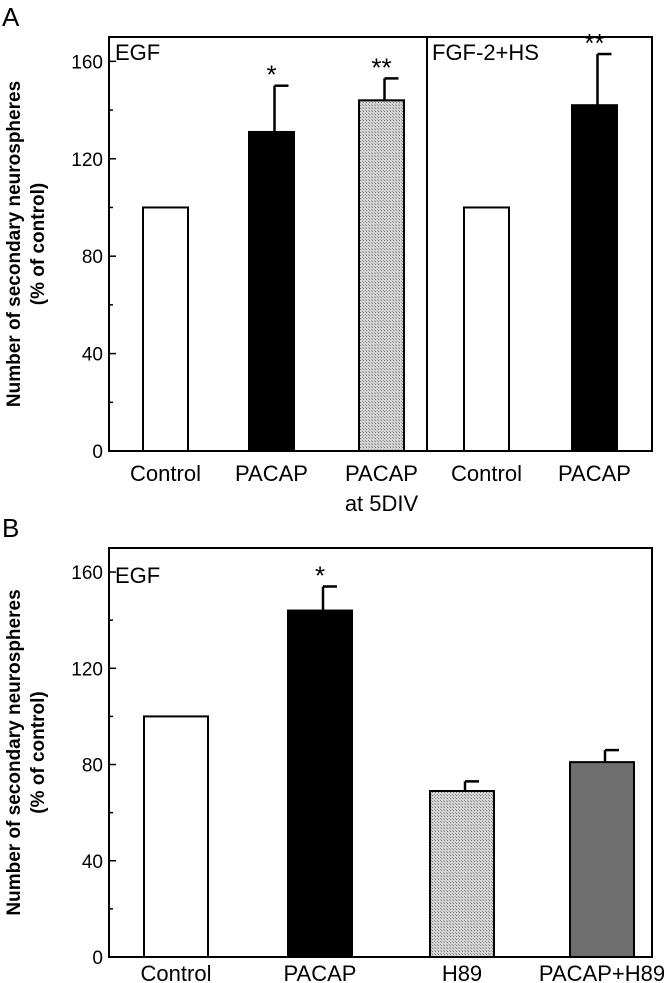  Describe the element at coordinates (11, 17) in the screenshot. I see `panel-letter: A` at that location.